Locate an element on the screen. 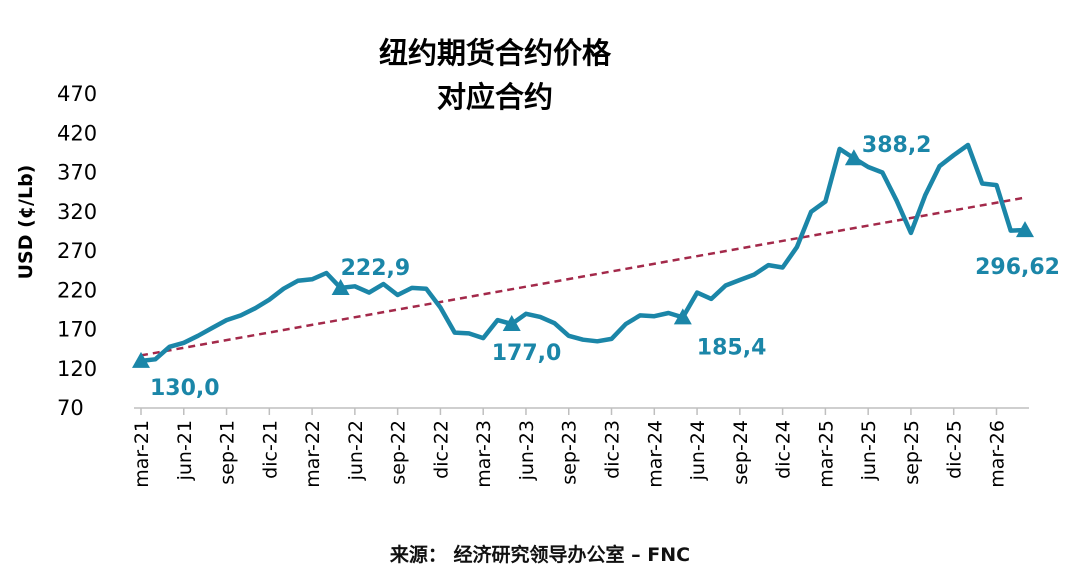 The image size is (1080, 582). y-tick-label: 120 is located at coordinates (77, 369).